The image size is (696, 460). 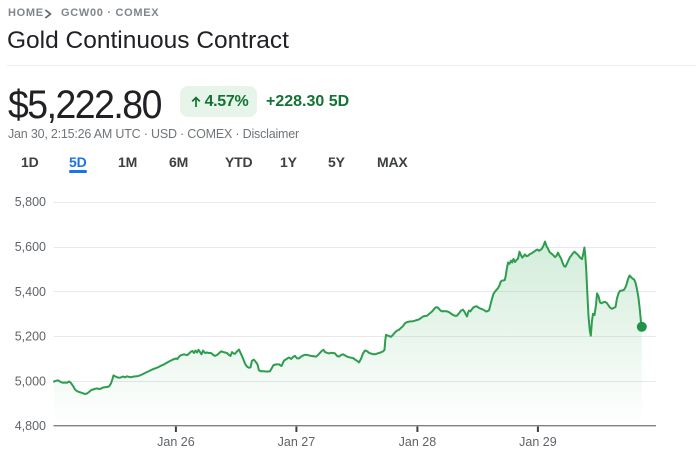 What do you see at coordinates (30, 381) in the screenshot?
I see `svg-text: 5,000` at bounding box center [30, 381].